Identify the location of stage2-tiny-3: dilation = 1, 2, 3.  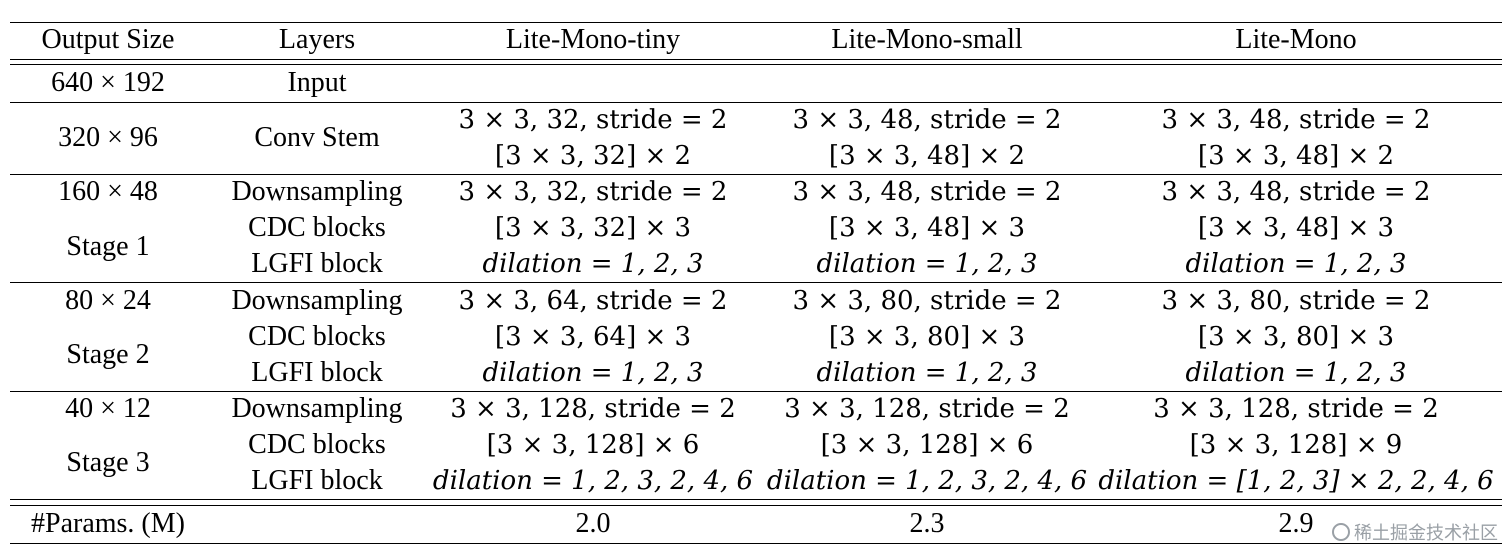
(593, 373).